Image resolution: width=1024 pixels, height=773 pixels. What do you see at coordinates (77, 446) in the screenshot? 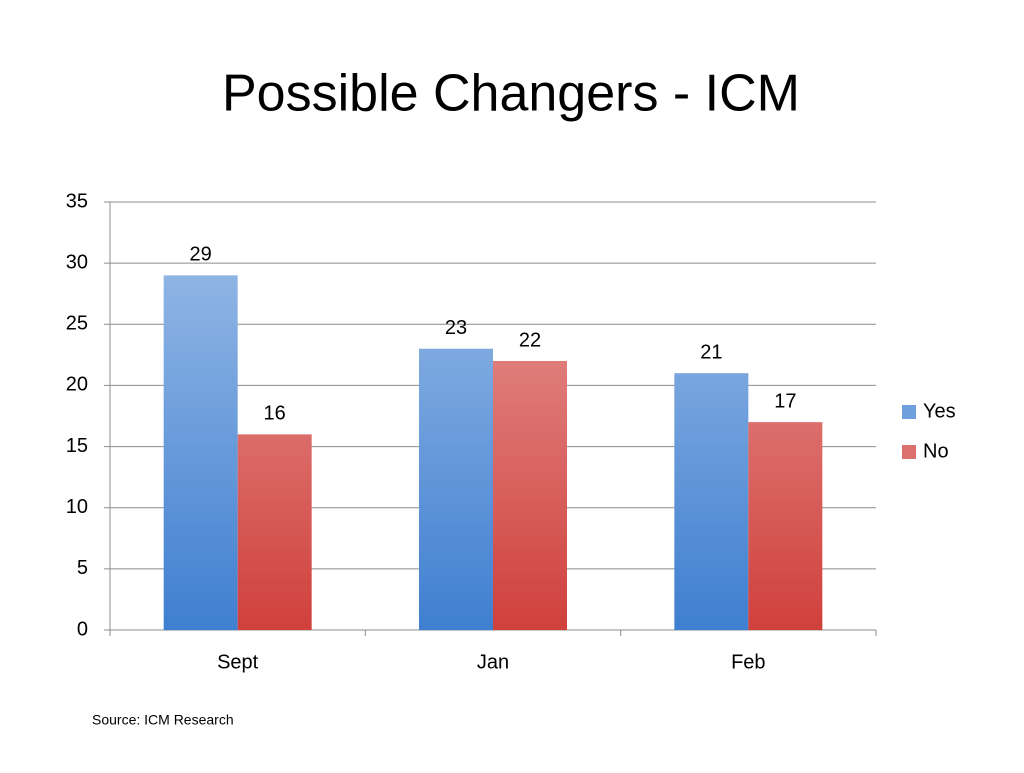
I see `y-tick-label: 15` at bounding box center [77, 446].